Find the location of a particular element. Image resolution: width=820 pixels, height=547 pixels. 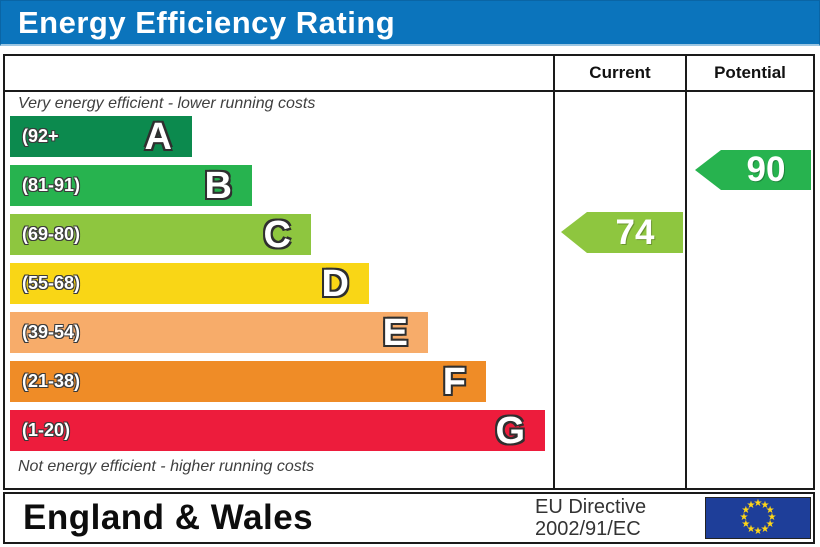

region-label: England & Wales is located at coordinates (168, 517).